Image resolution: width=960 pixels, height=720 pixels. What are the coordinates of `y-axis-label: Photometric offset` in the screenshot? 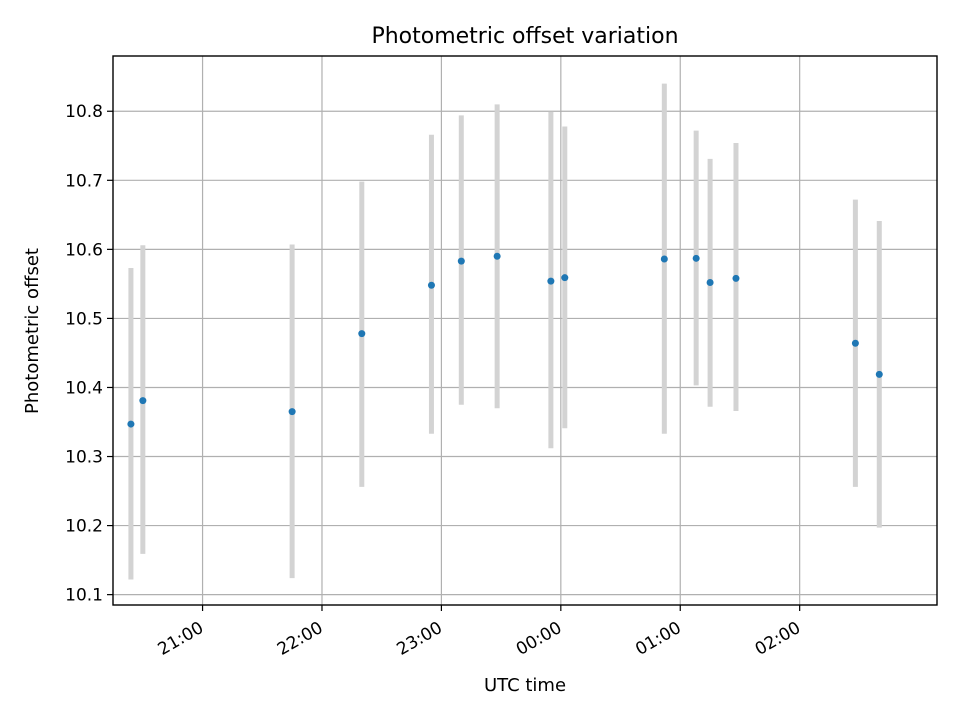 It's located at (32, 331).